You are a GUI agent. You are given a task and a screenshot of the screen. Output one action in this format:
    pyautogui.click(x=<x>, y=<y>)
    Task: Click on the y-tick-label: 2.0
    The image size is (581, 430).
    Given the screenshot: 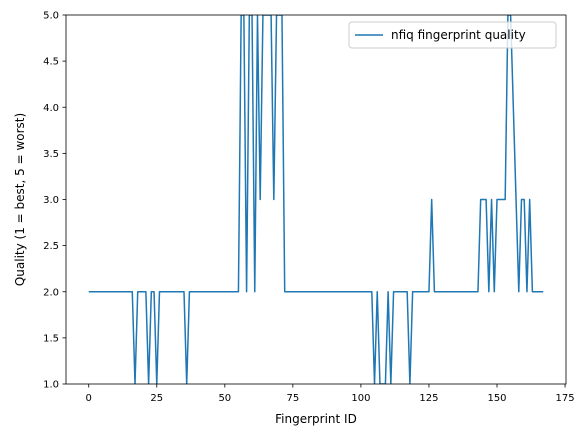 What is the action you would take?
    pyautogui.click(x=51, y=292)
    